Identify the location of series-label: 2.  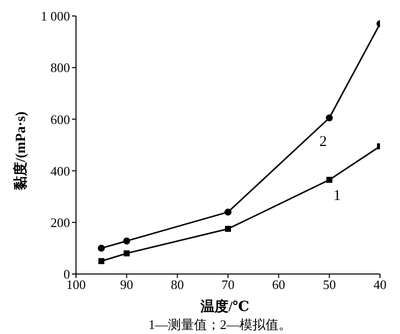
(323, 142).